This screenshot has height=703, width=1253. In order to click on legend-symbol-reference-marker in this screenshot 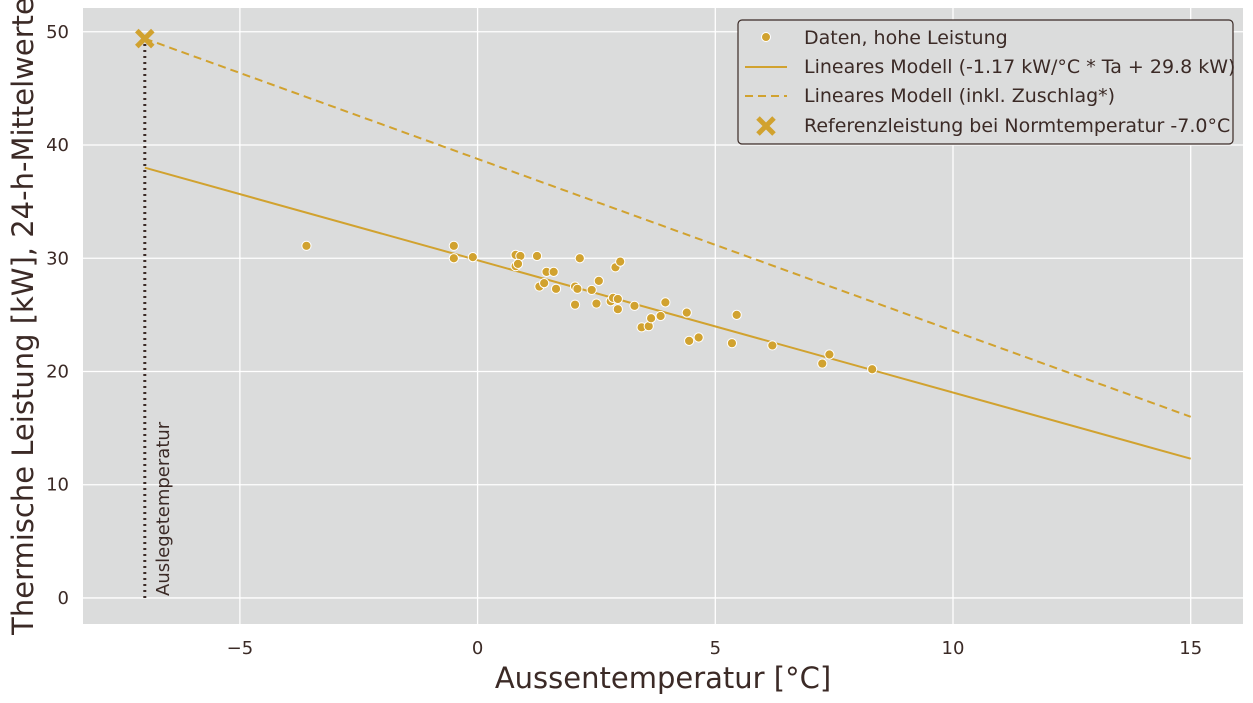, I will do `click(766, 126)`.